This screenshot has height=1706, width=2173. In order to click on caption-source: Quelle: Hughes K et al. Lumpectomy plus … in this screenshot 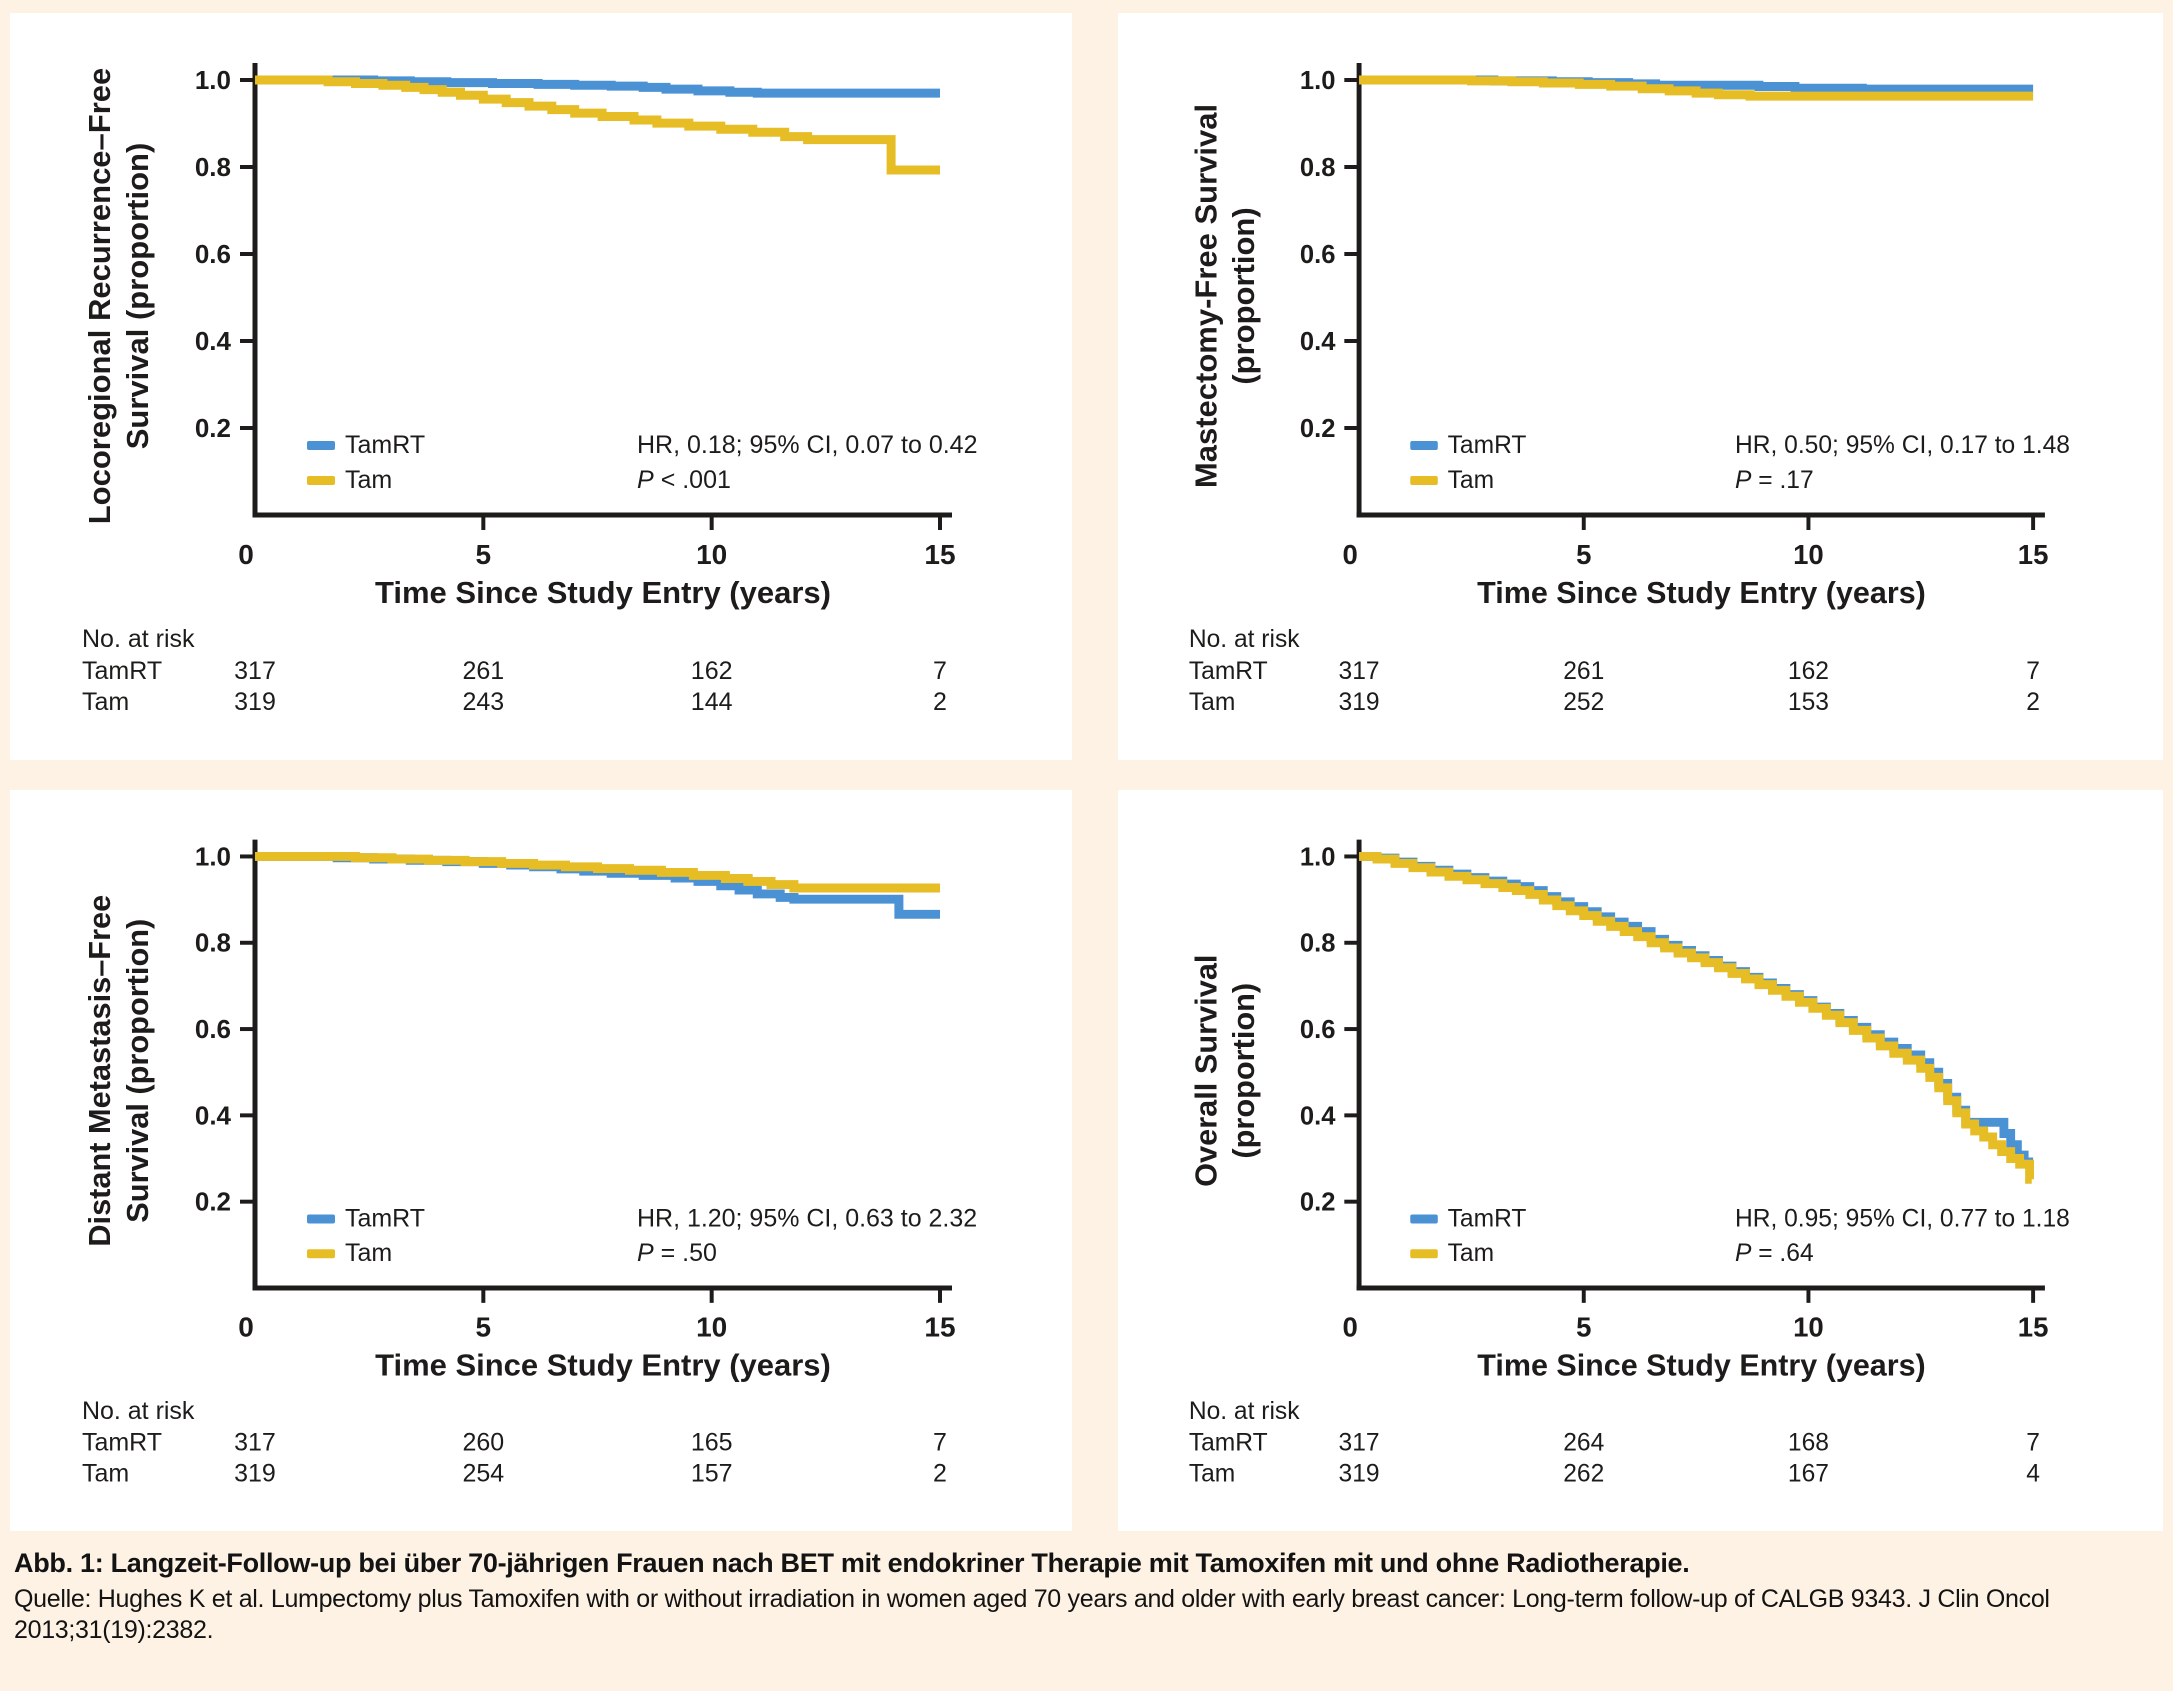, I will do `click(1032, 1615)`.